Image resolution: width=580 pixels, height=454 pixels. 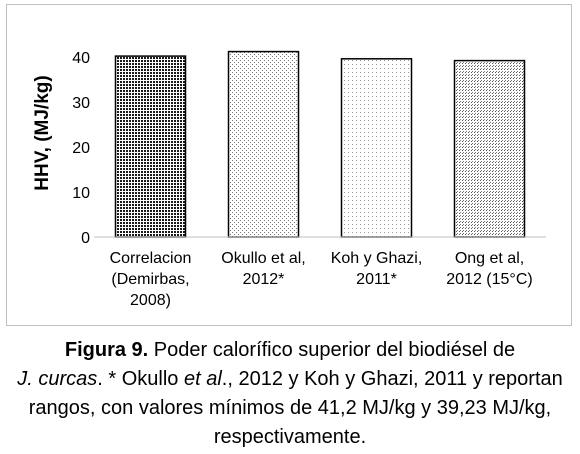 What do you see at coordinates (81, 193) in the screenshot?
I see `y-tick-label: 10` at bounding box center [81, 193].